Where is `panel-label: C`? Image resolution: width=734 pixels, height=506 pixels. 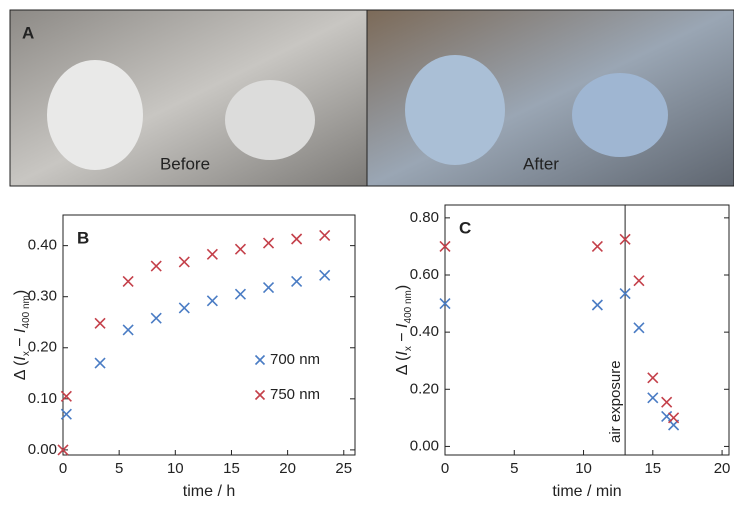
panel-label: C is located at coordinates (465, 227).